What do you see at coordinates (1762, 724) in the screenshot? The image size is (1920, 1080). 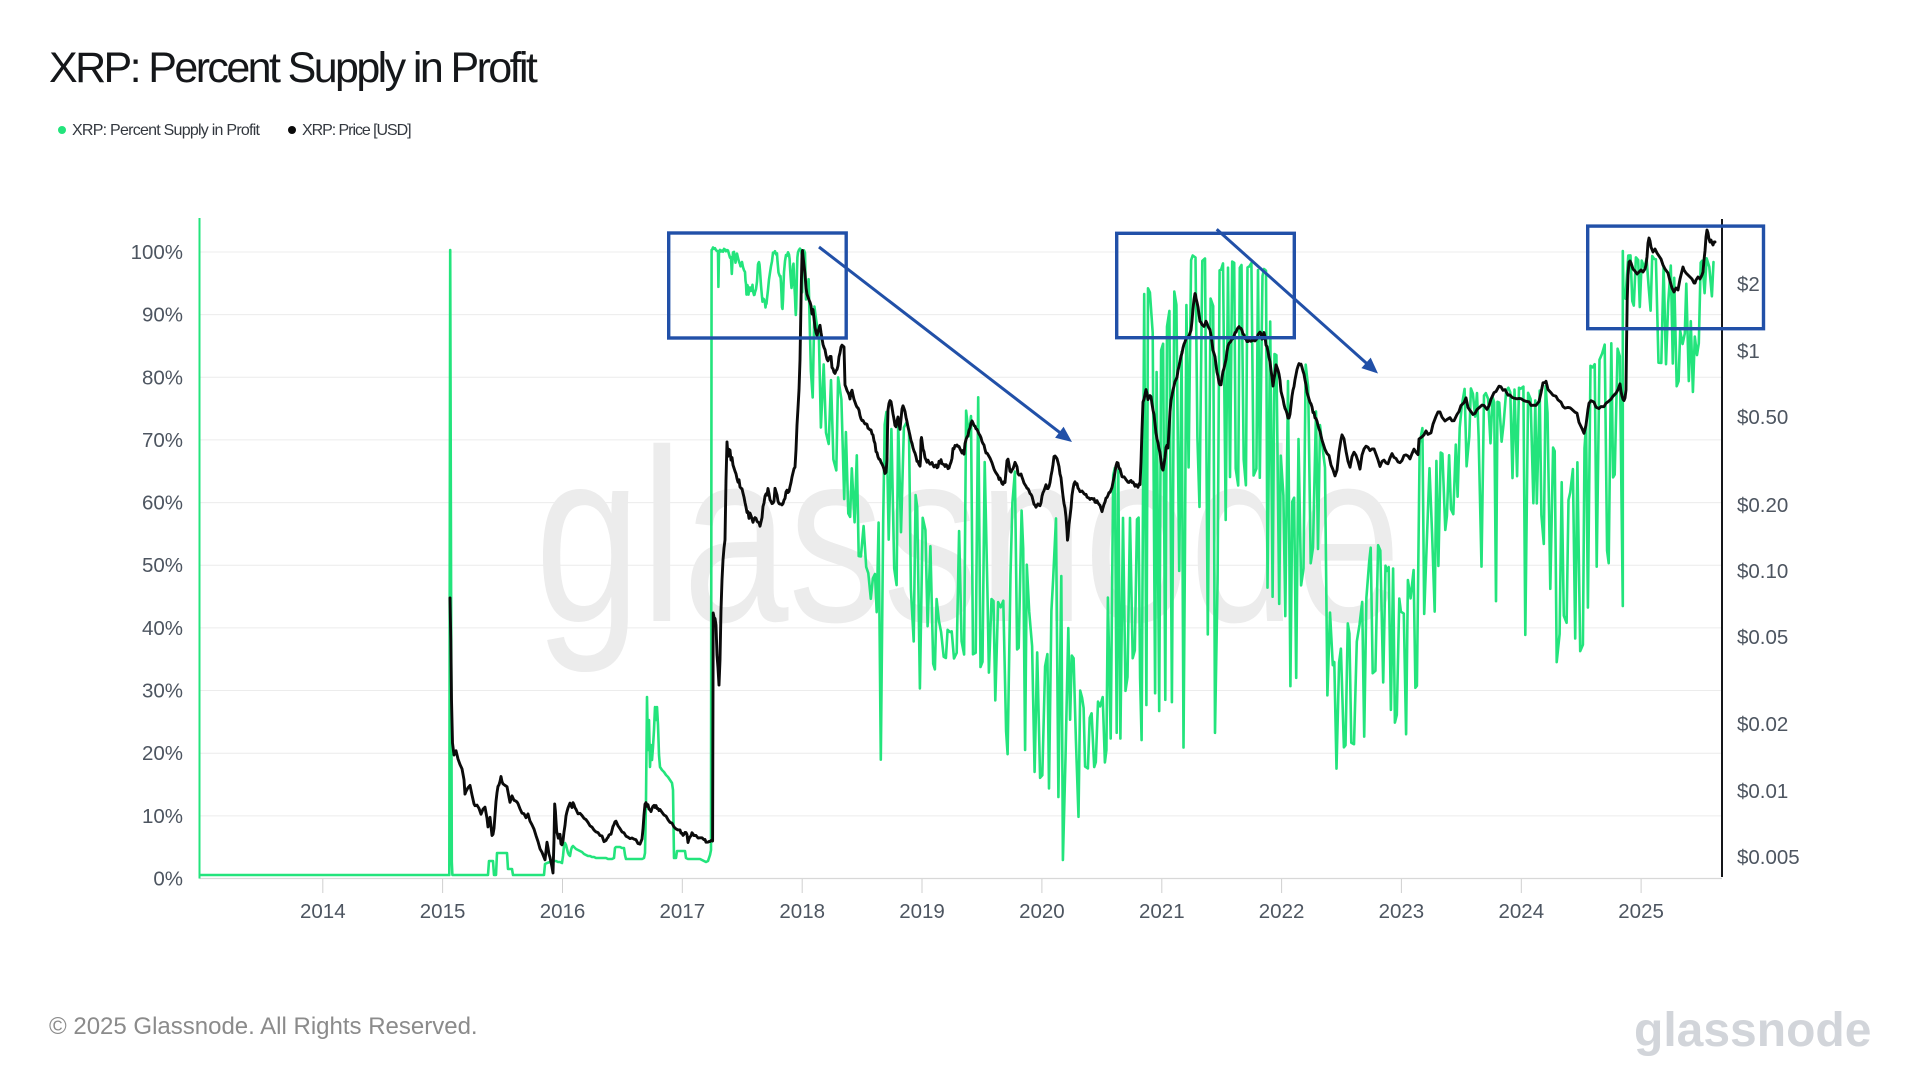 I see `svg-text: $0.02` at bounding box center [1762, 724].